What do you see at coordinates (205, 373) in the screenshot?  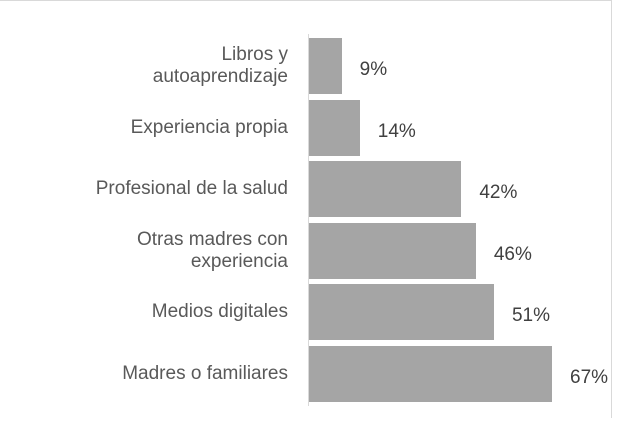 I see `category-label: Madres o familiares` at bounding box center [205, 373].